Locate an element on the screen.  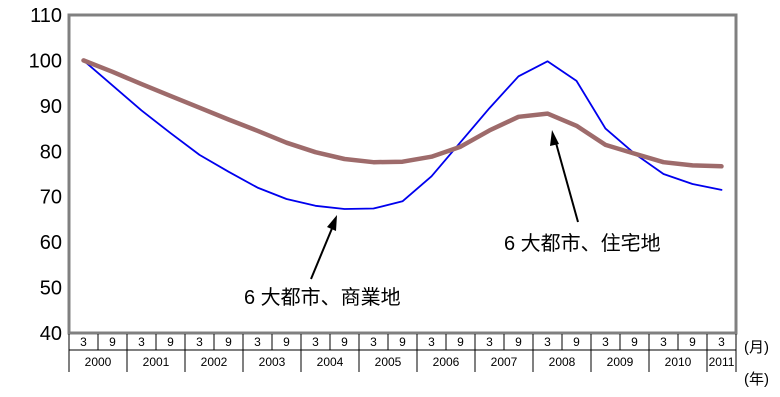
month-unit-label: (月) is located at coordinates (756, 347).